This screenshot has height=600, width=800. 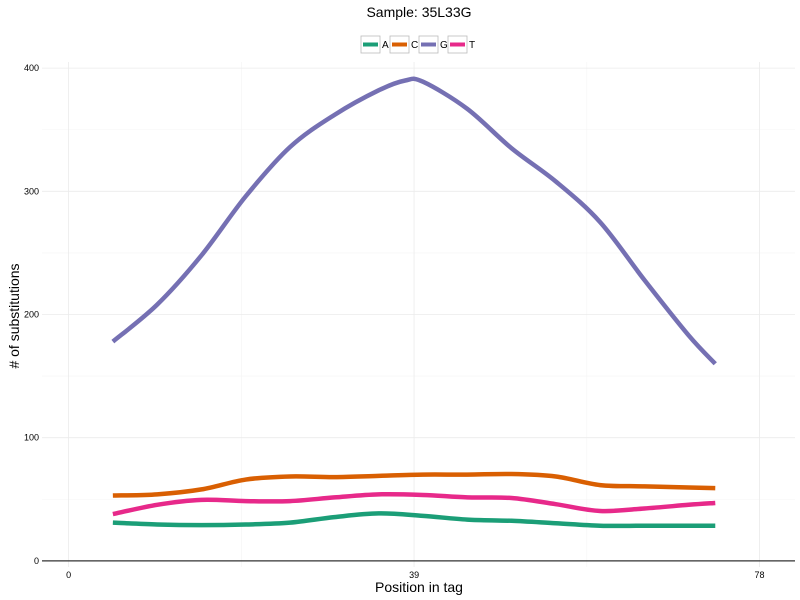 What do you see at coordinates (31, 438) in the screenshot?
I see `y-tick-label: 100` at bounding box center [31, 438].